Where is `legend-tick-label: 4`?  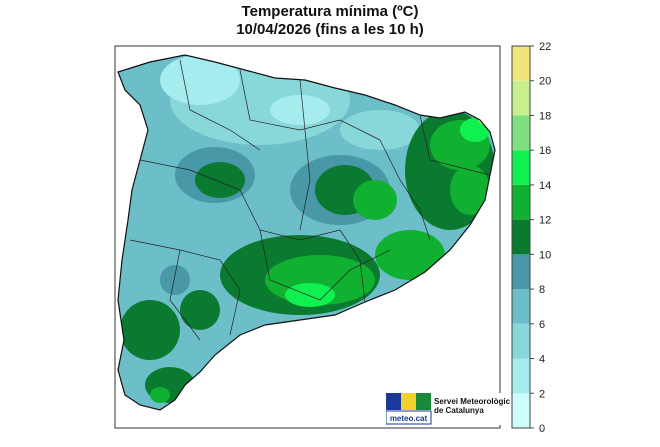 legend-tick-label: 4 is located at coordinates (542, 360).